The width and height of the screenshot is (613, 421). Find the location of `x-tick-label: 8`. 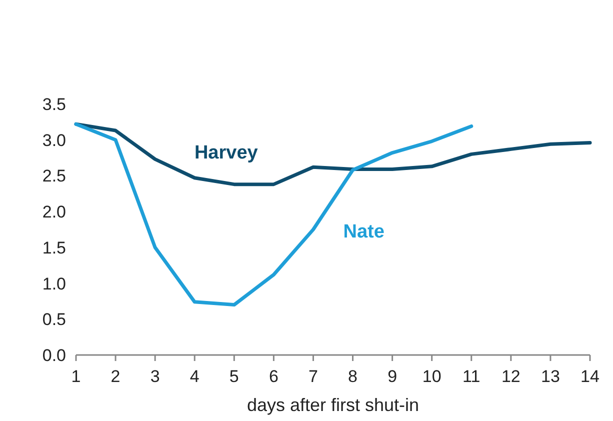

x-tick-label: 8 is located at coordinates (353, 376).